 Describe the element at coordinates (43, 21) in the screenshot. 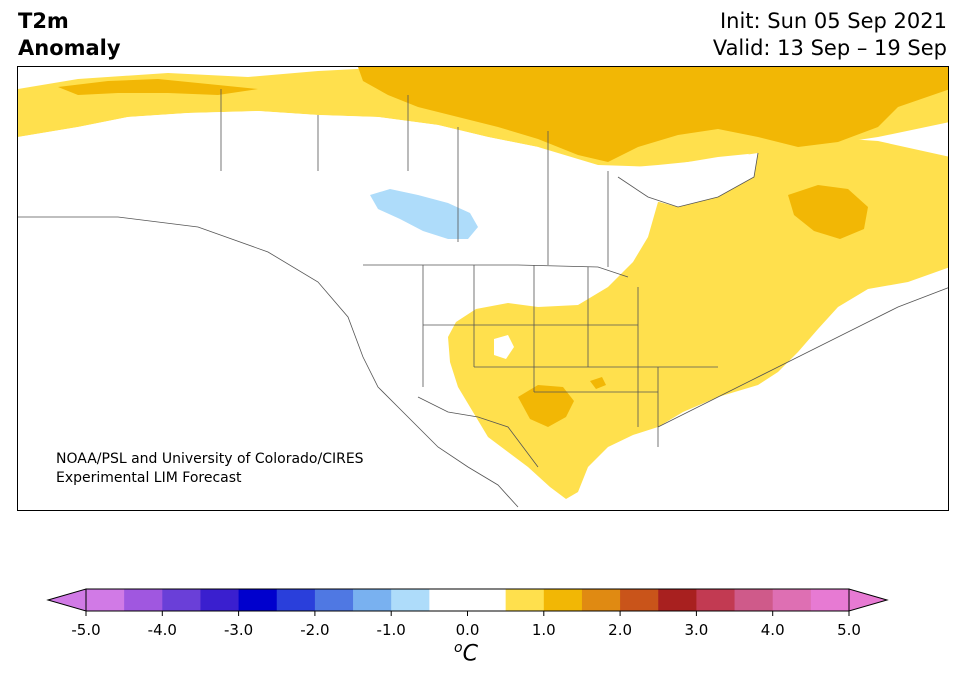

I see `title-line-1: T2m` at that location.